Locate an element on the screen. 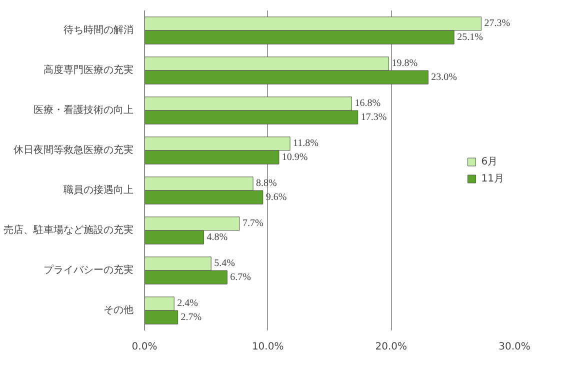 The width and height of the screenshot is (572, 382). data-label: 7.7% is located at coordinates (253, 224).